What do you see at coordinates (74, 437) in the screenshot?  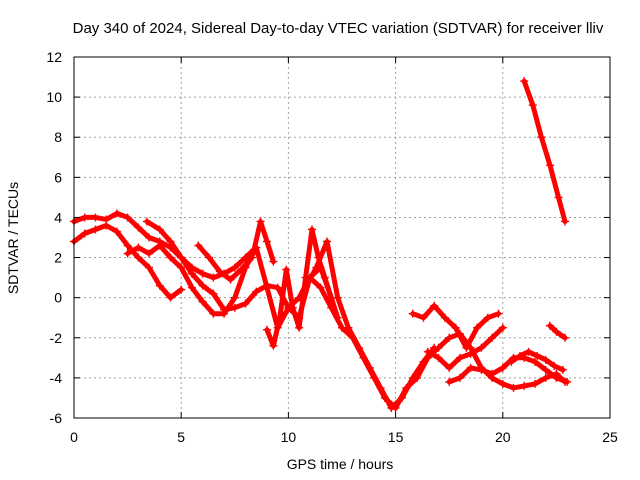 I see `x-tick-label: 0` at bounding box center [74, 437].